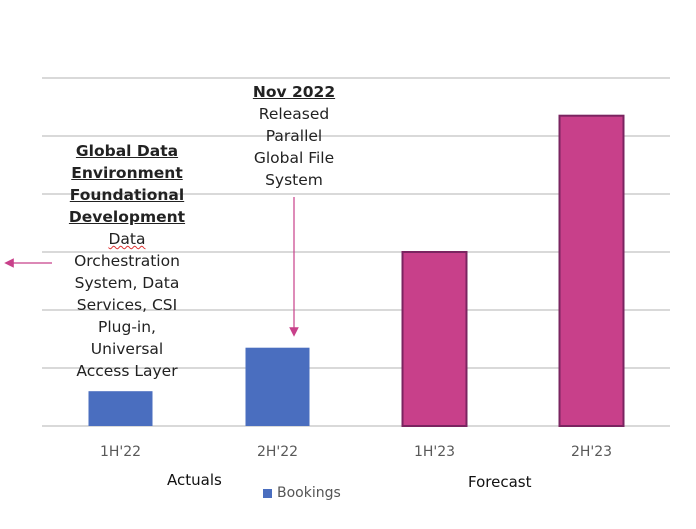 The image size is (696, 529). I want to click on legend-label-bookings: Bookings, so click(309, 493).